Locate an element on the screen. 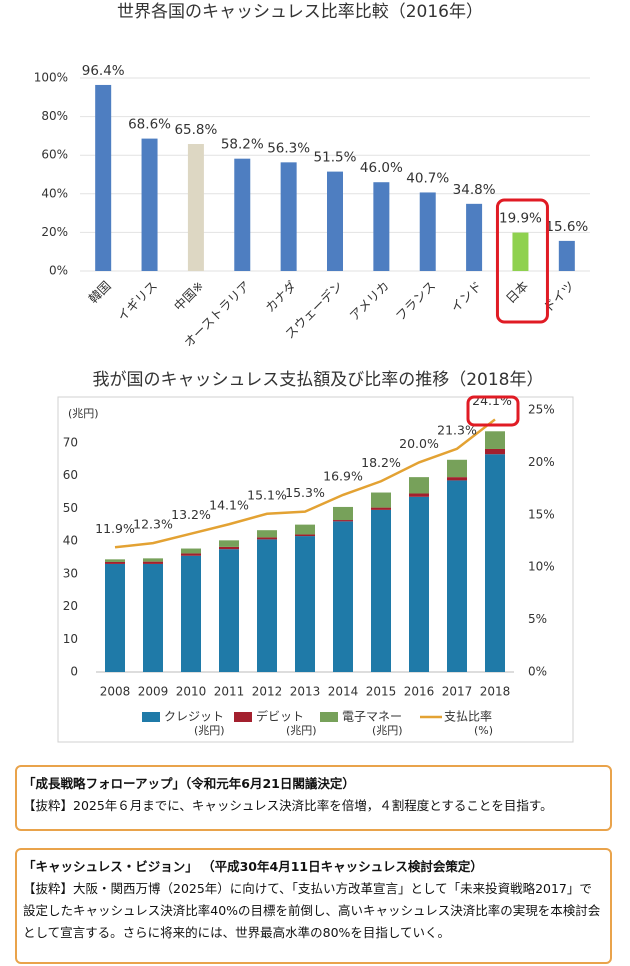 The image size is (630, 966). x-tick-label: インド is located at coordinates (466, 296).